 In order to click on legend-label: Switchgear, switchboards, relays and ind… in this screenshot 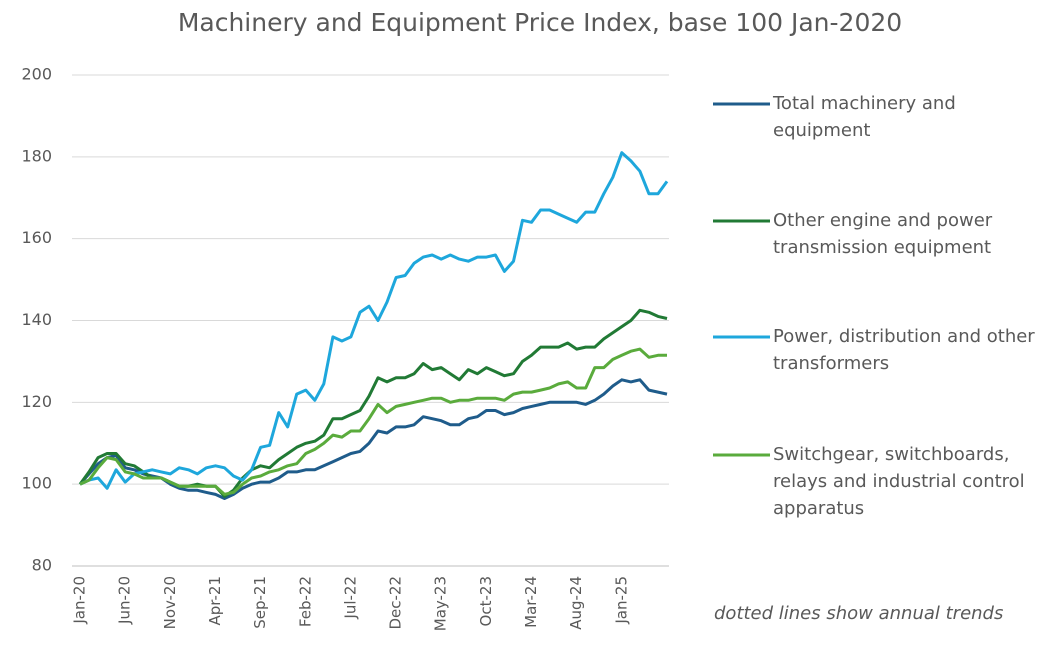, I will do `click(899, 481)`.